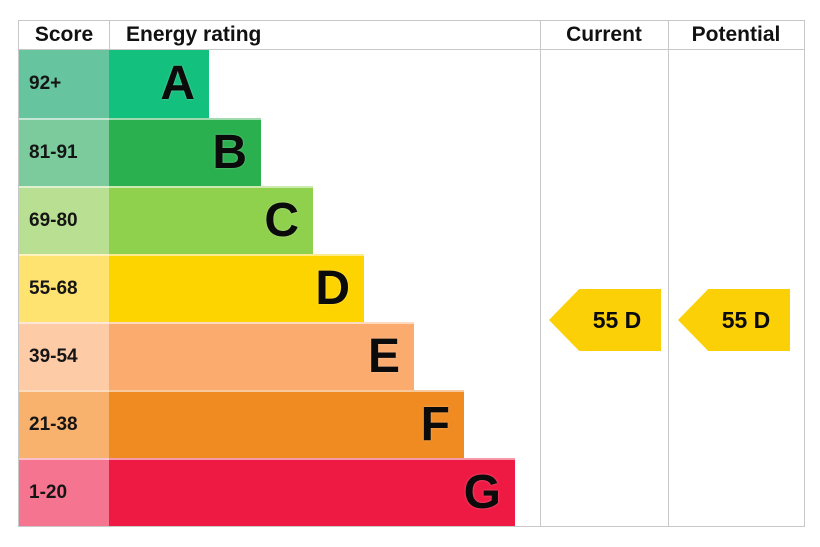  Describe the element at coordinates (411, 152) in the screenshot. I see `band-row-b: 81-91 B` at that location.